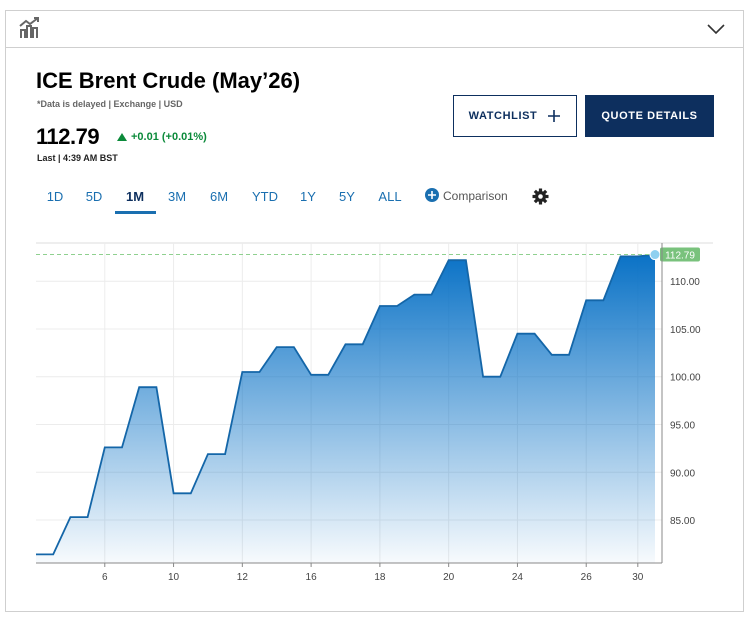 Image resolution: width=755 pixels, height=622 pixels. What do you see at coordinates (177, 196) in the screenshot?
I see `range-tab: 3M` at bounding box center [177, 196].